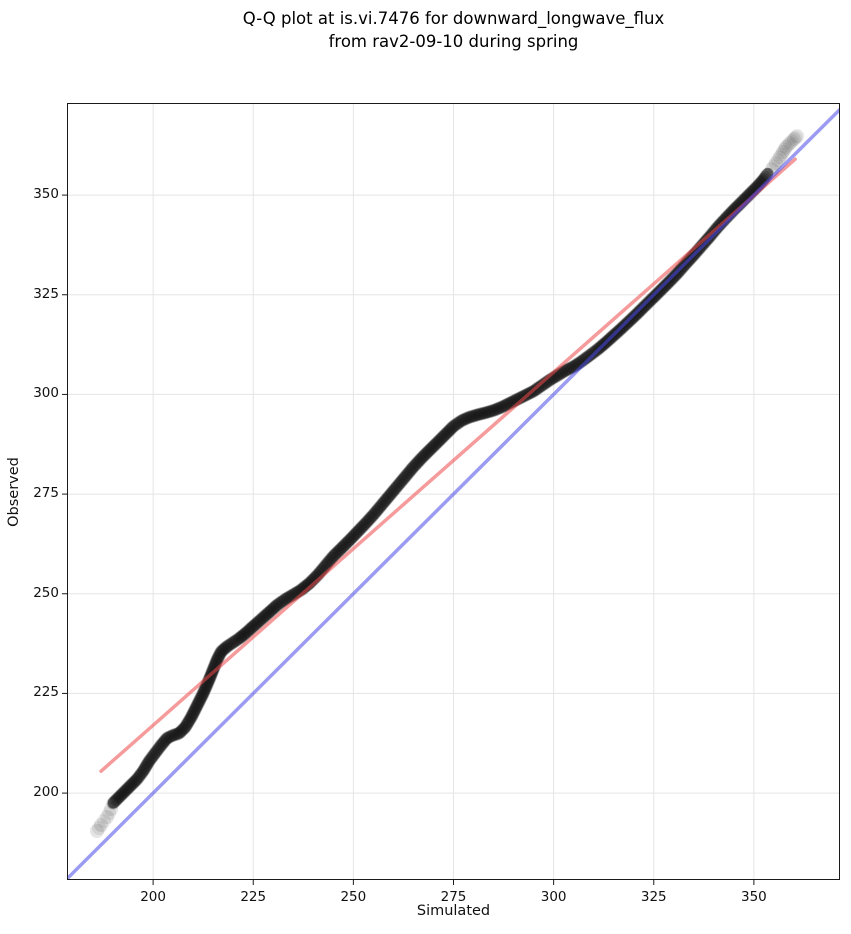 The width and height of the screenshot is (851, 934). I want to click on x-tick-label: 250, so click(353, 897).